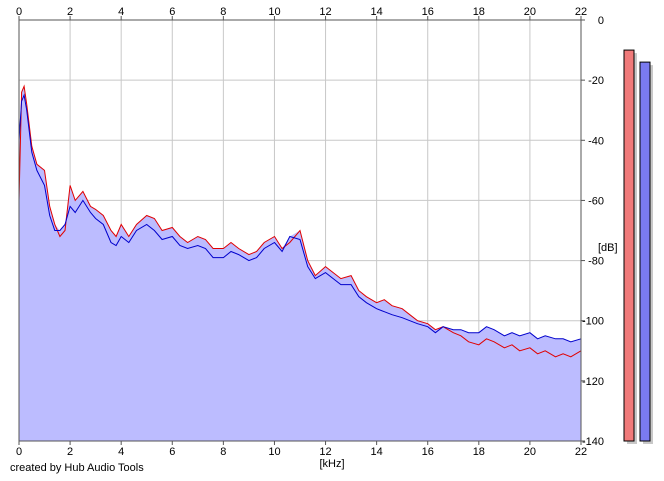 This screenshot has width=664, height=481. Describe the element at coordinates (645, 251) in the screenshot. I see `level-meter-right` at that location.